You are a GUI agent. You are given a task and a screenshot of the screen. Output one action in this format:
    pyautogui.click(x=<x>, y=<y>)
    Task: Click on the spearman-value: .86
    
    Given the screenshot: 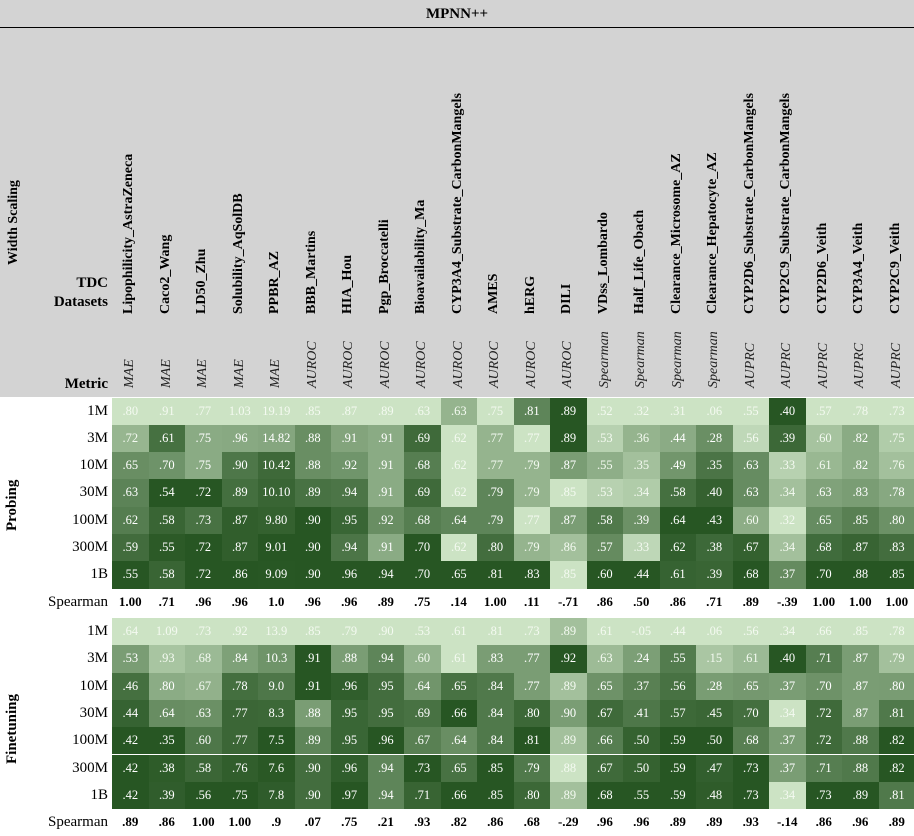 What is the action you would take?
    pyautogui.click(x=495, y=822)
    